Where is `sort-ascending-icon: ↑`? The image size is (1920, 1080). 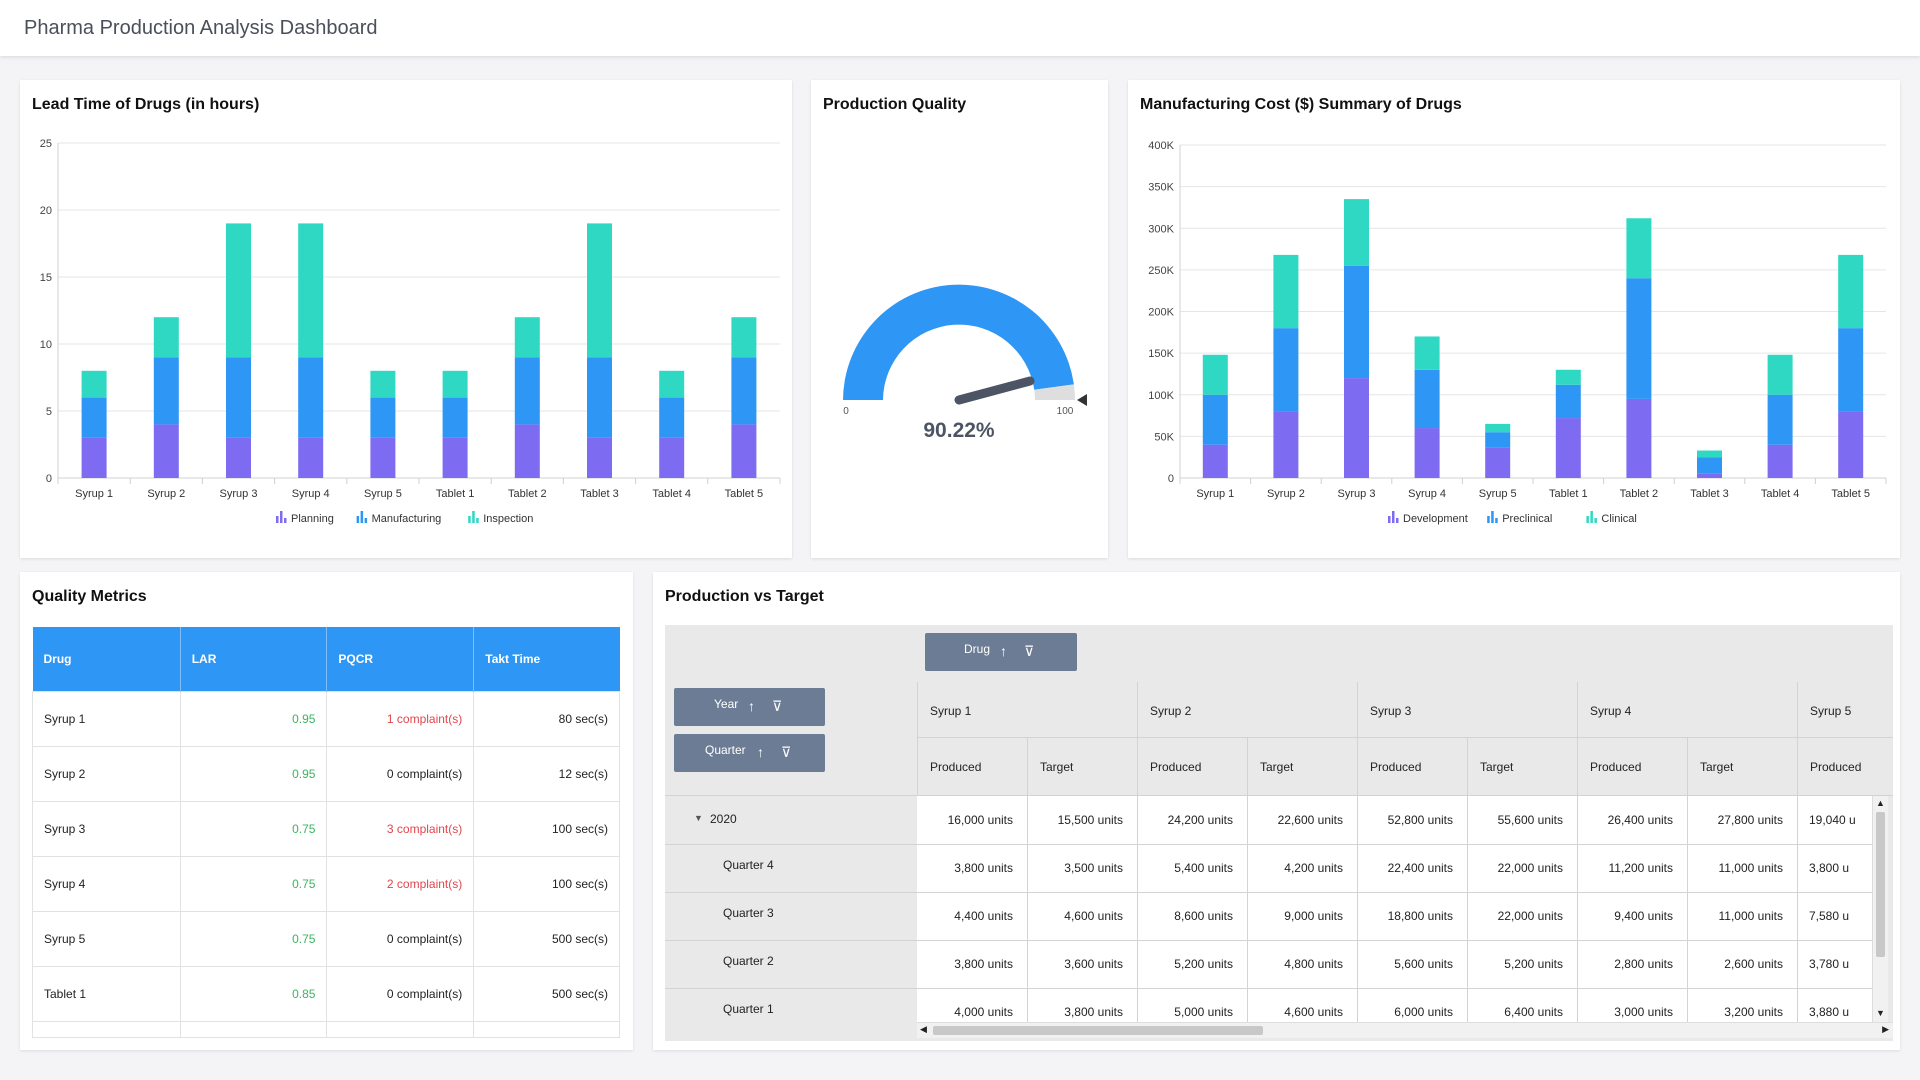
sort-ascending-icon: ↑ is located at coordinates (1003, 651).